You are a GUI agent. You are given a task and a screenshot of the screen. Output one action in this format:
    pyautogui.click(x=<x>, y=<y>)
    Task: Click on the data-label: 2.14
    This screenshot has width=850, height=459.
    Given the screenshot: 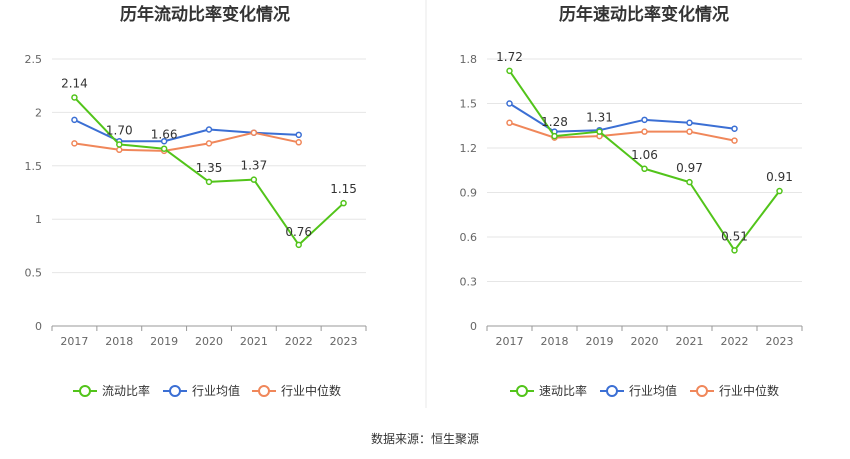 What is the action you would take?
    pyautogui.click(x=74, y=83)
    